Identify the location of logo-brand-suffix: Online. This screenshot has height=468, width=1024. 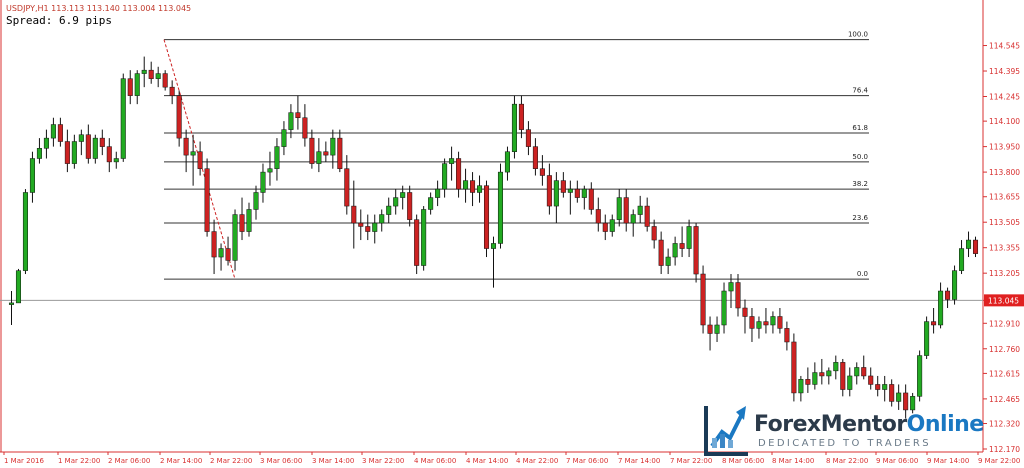
(945, 424).